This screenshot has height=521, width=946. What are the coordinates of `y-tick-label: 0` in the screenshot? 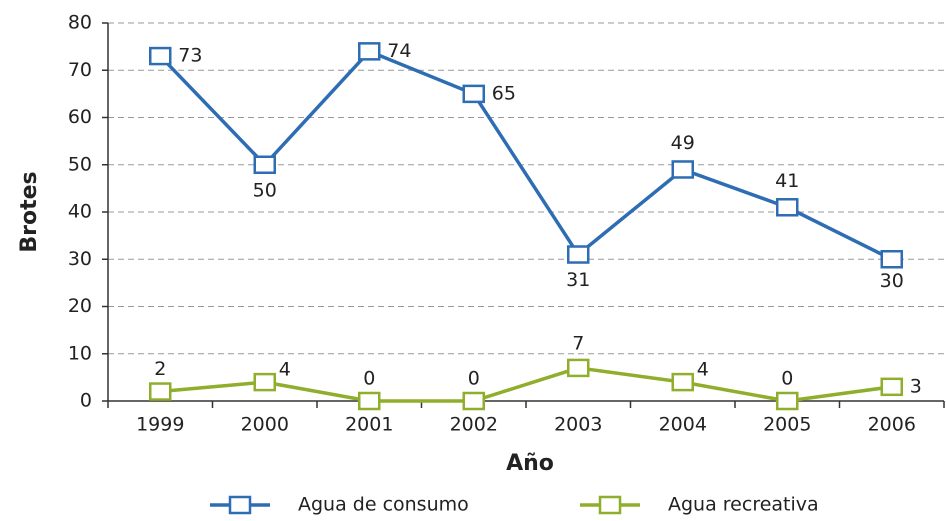 It's located at (86, 401).